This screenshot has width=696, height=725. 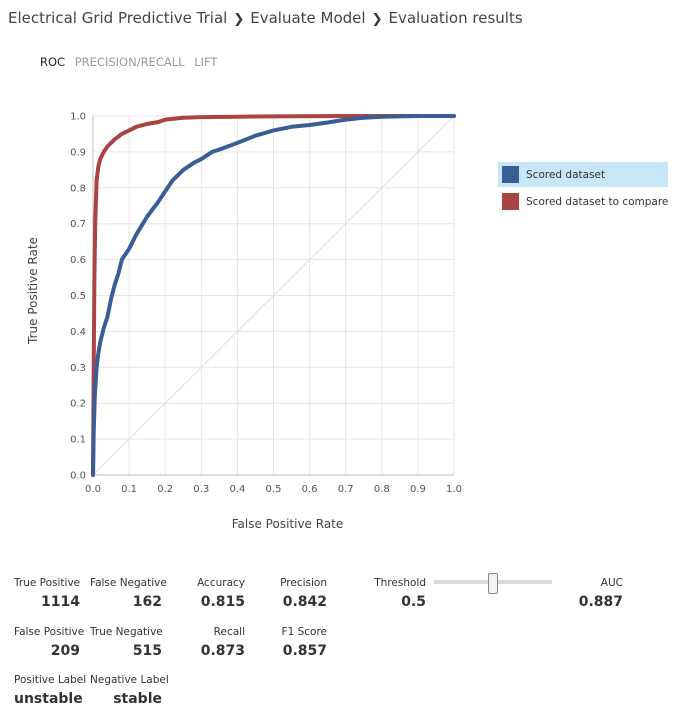 I want to click on auc-stat: AUC 0.887, so click(x=596, y=593).